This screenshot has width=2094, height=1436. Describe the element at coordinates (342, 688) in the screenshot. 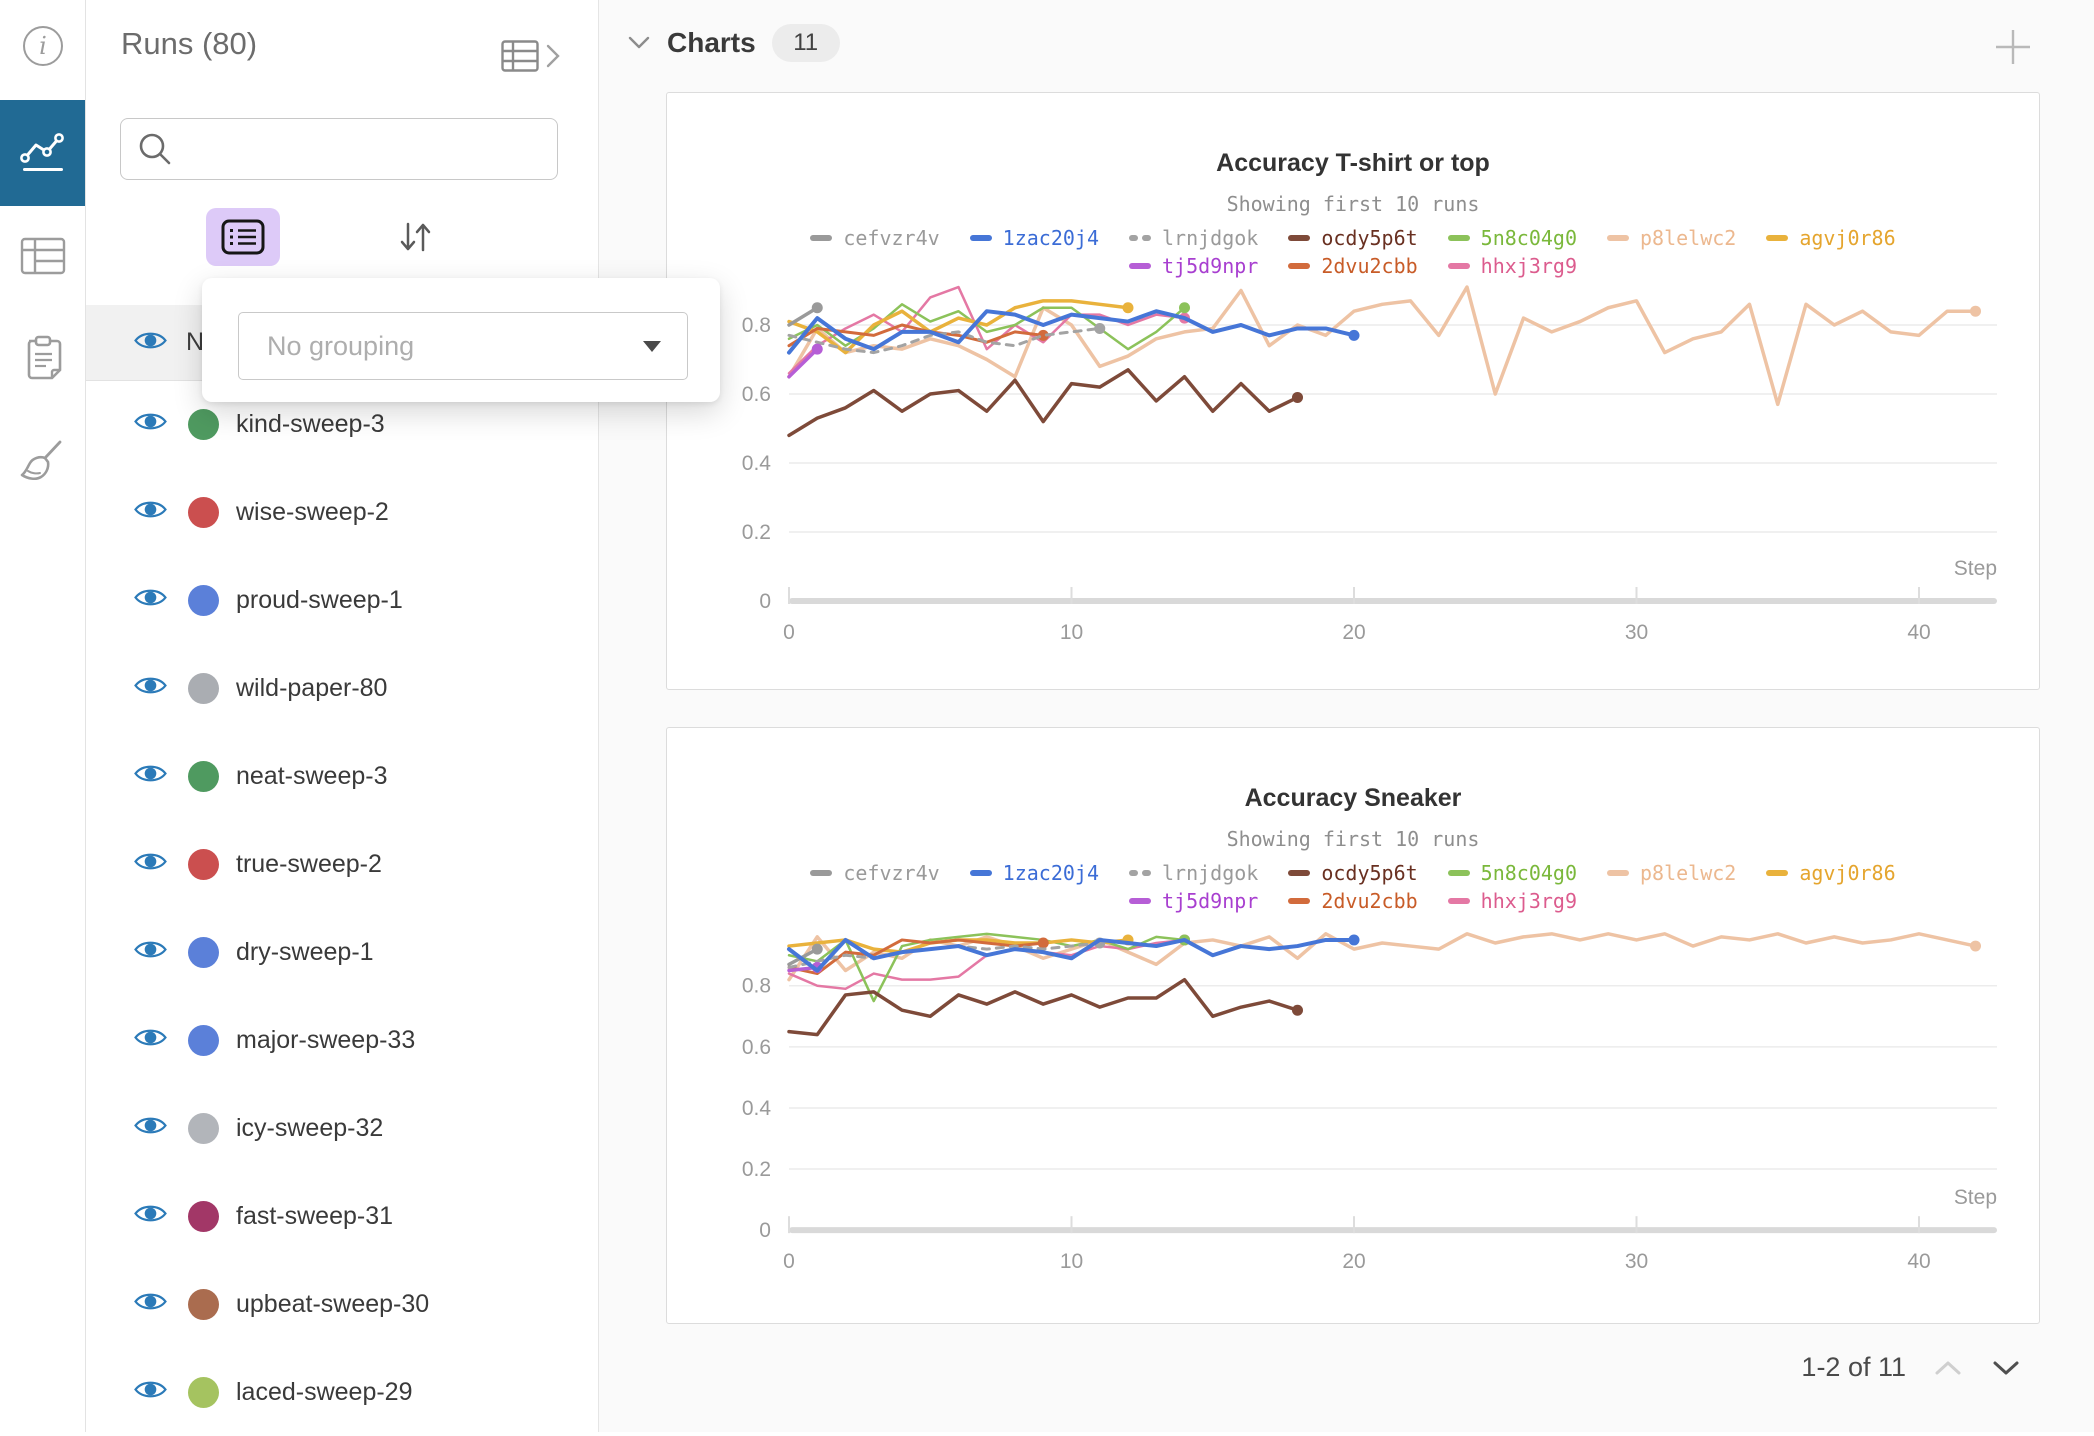

I see `run-row: wild-paper-80` at that location.